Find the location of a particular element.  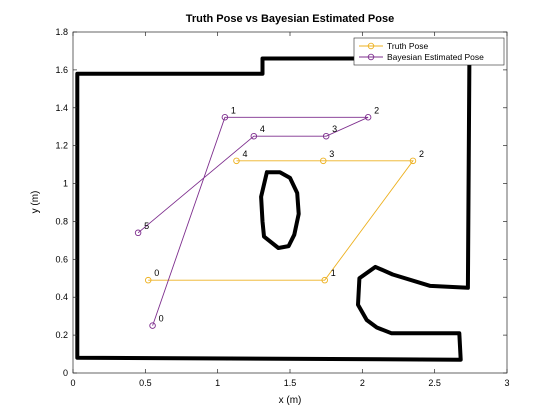

legend-box is located at coordinates (429, 51).